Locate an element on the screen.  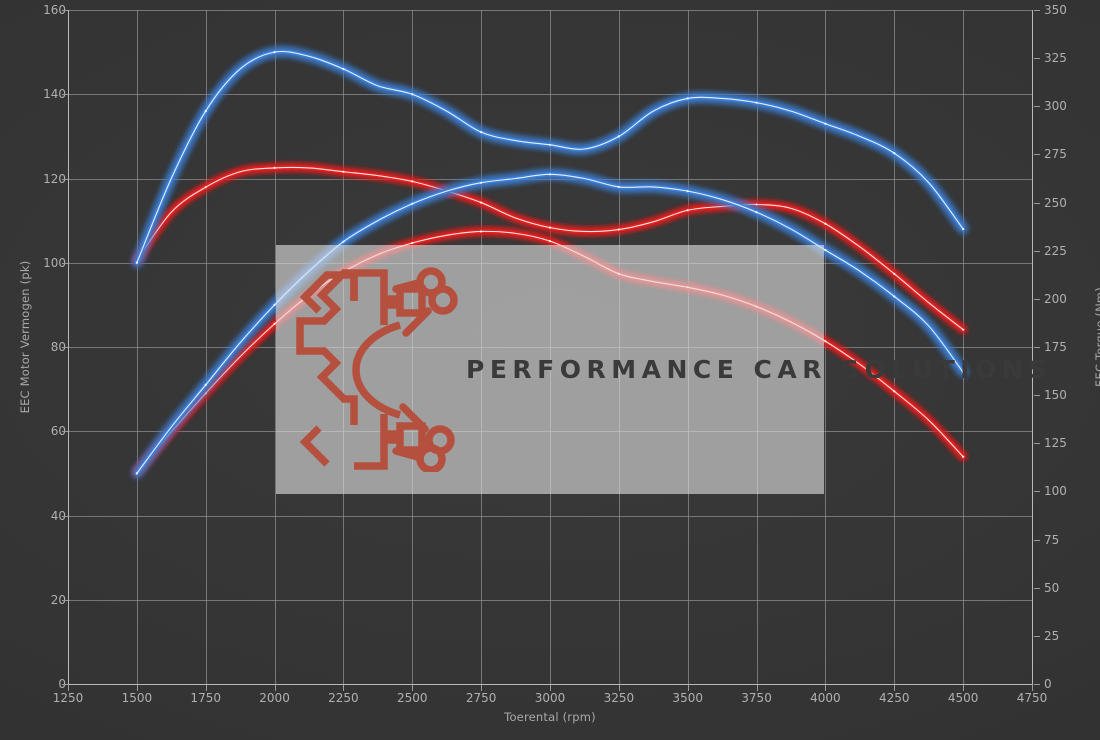
x-axis-tick-label: 4750 is located at coordinates (1032, 698).